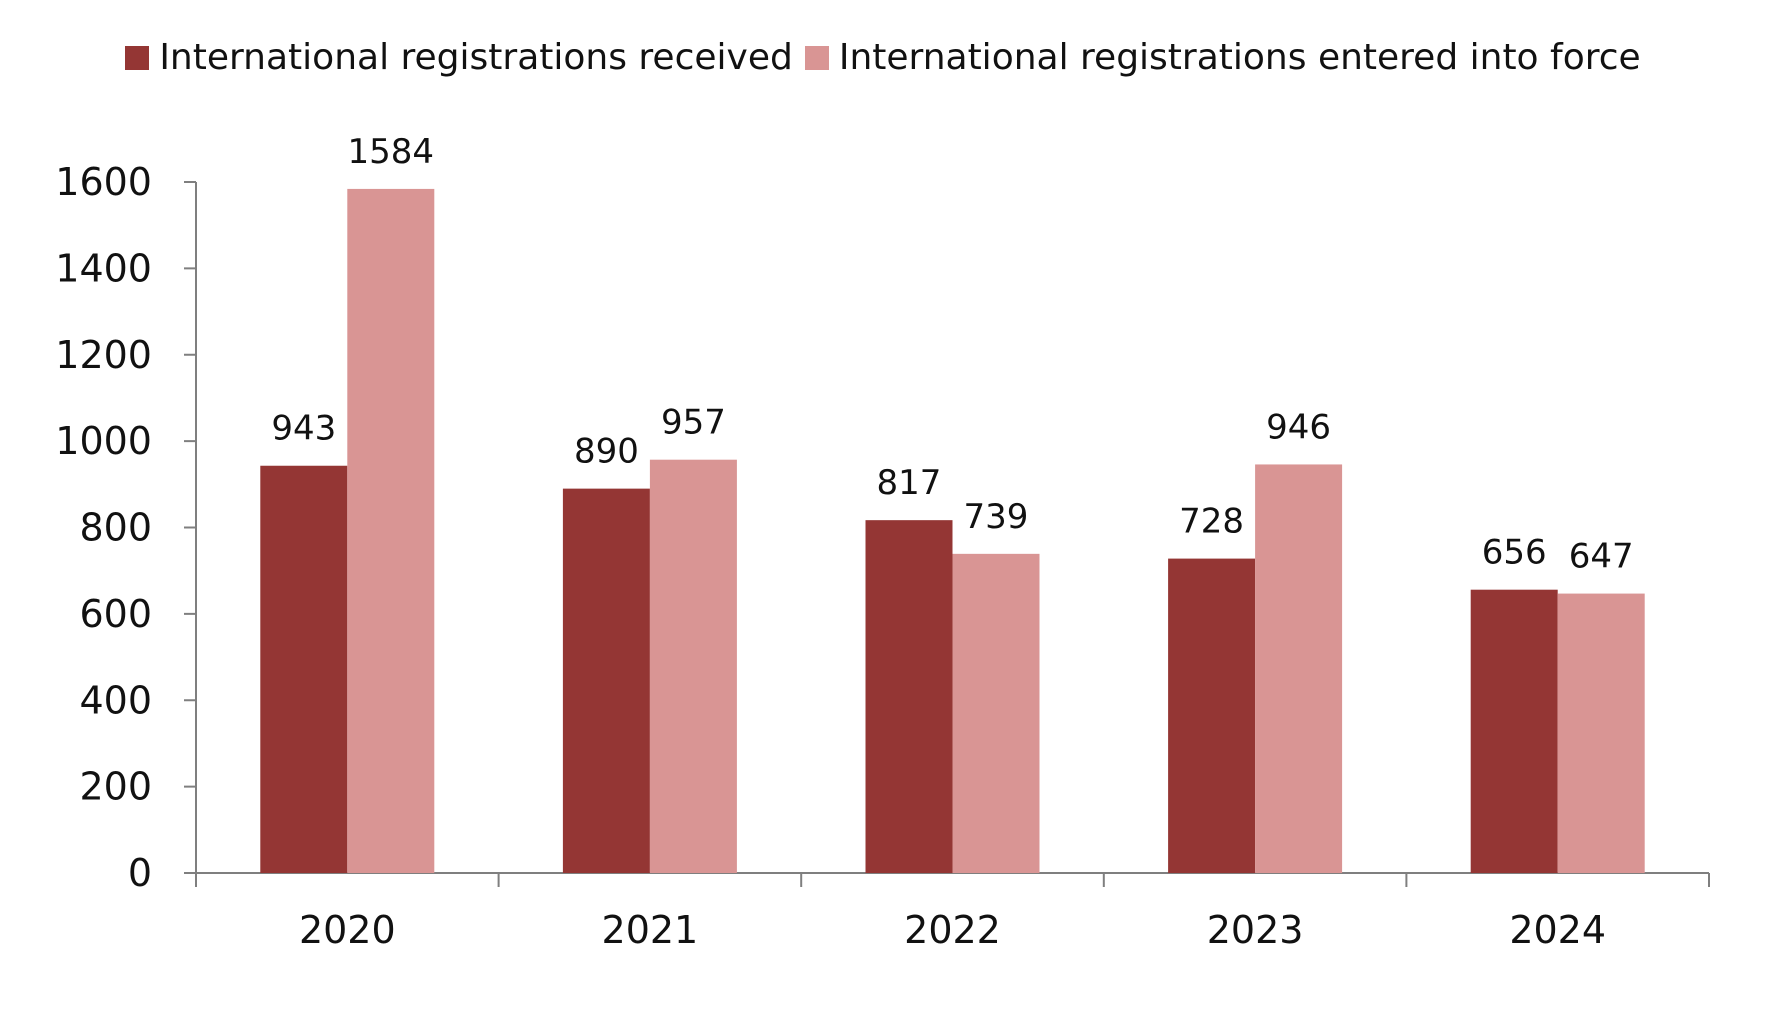 This screenshot has height=1013, width=1766. Describe the element at coordinates (606, 452) in the screenshot. I see `data-label-received: 890` at that location.